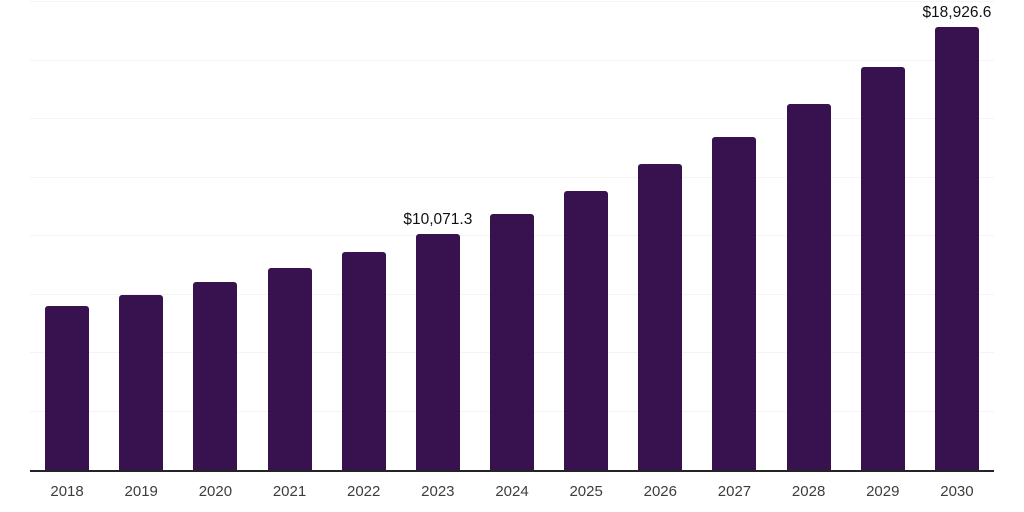 This screenshot has height=512, width=1024. What do you see at coordinates (67, 387) in the screenshot?
I see `bar-2018` at bounding box center [67, 387].